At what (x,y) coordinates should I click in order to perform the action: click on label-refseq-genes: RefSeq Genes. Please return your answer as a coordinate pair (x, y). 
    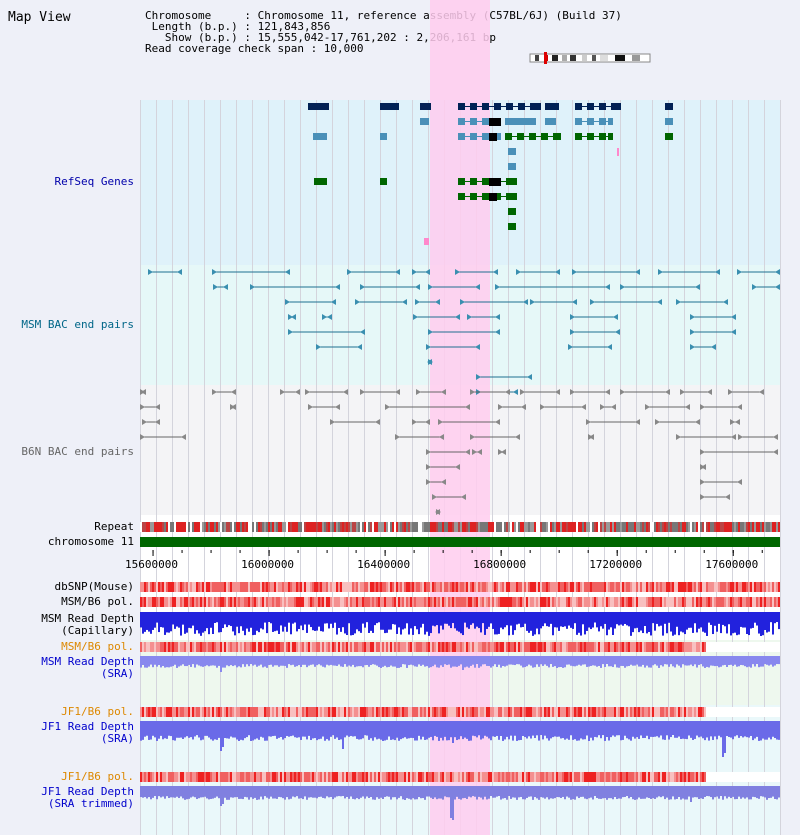
    Looking at the image, I should click on (94, 181).